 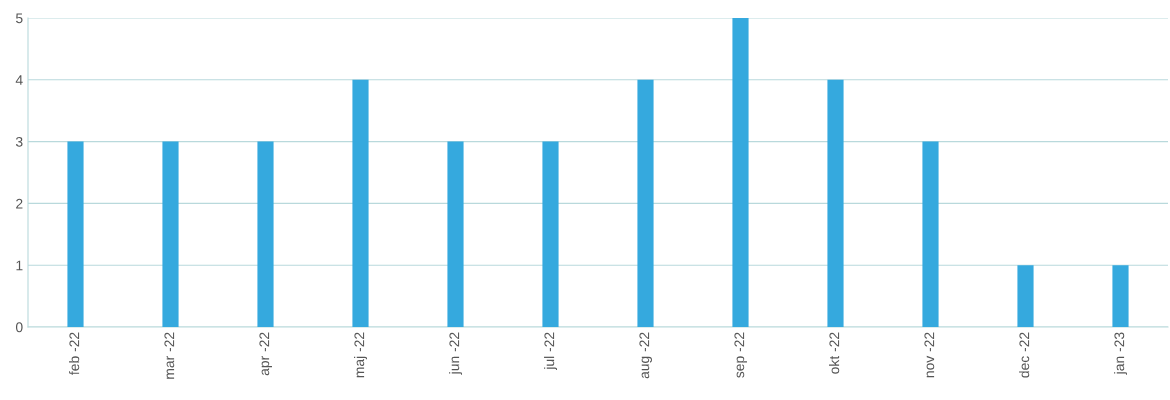 What do you see at coordinates (19, 80) in the screenshot?
I see `y-tick-label: 4` at bounding box center [19, 80].